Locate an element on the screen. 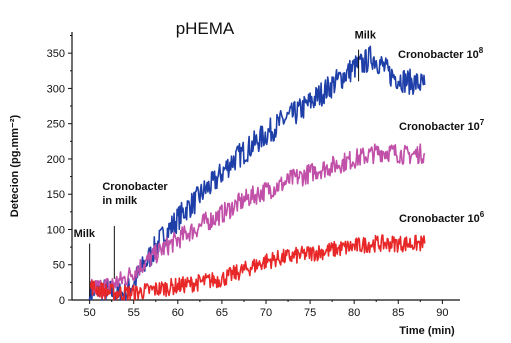 The image size is (511, 343). y-axis-label-group: Detecion (pg.mm⁻²) is located at coordinates (15, 165).